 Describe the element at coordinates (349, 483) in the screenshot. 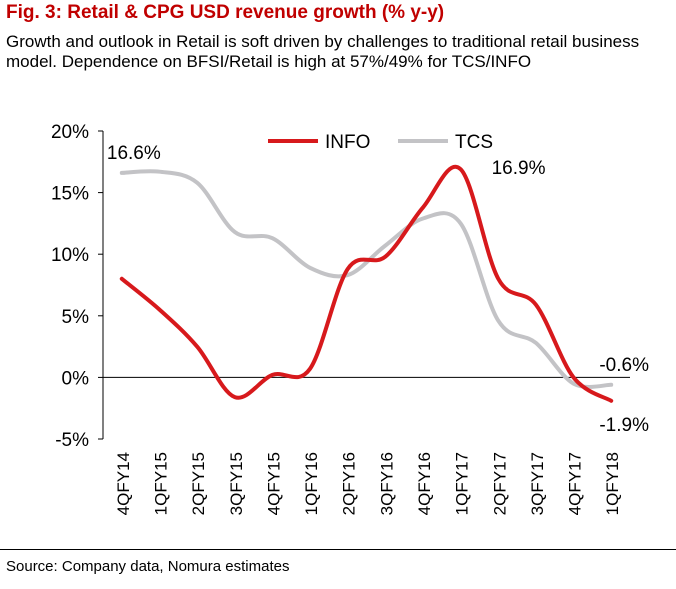

I see `x-tick-label: 2QFY16` at that location.